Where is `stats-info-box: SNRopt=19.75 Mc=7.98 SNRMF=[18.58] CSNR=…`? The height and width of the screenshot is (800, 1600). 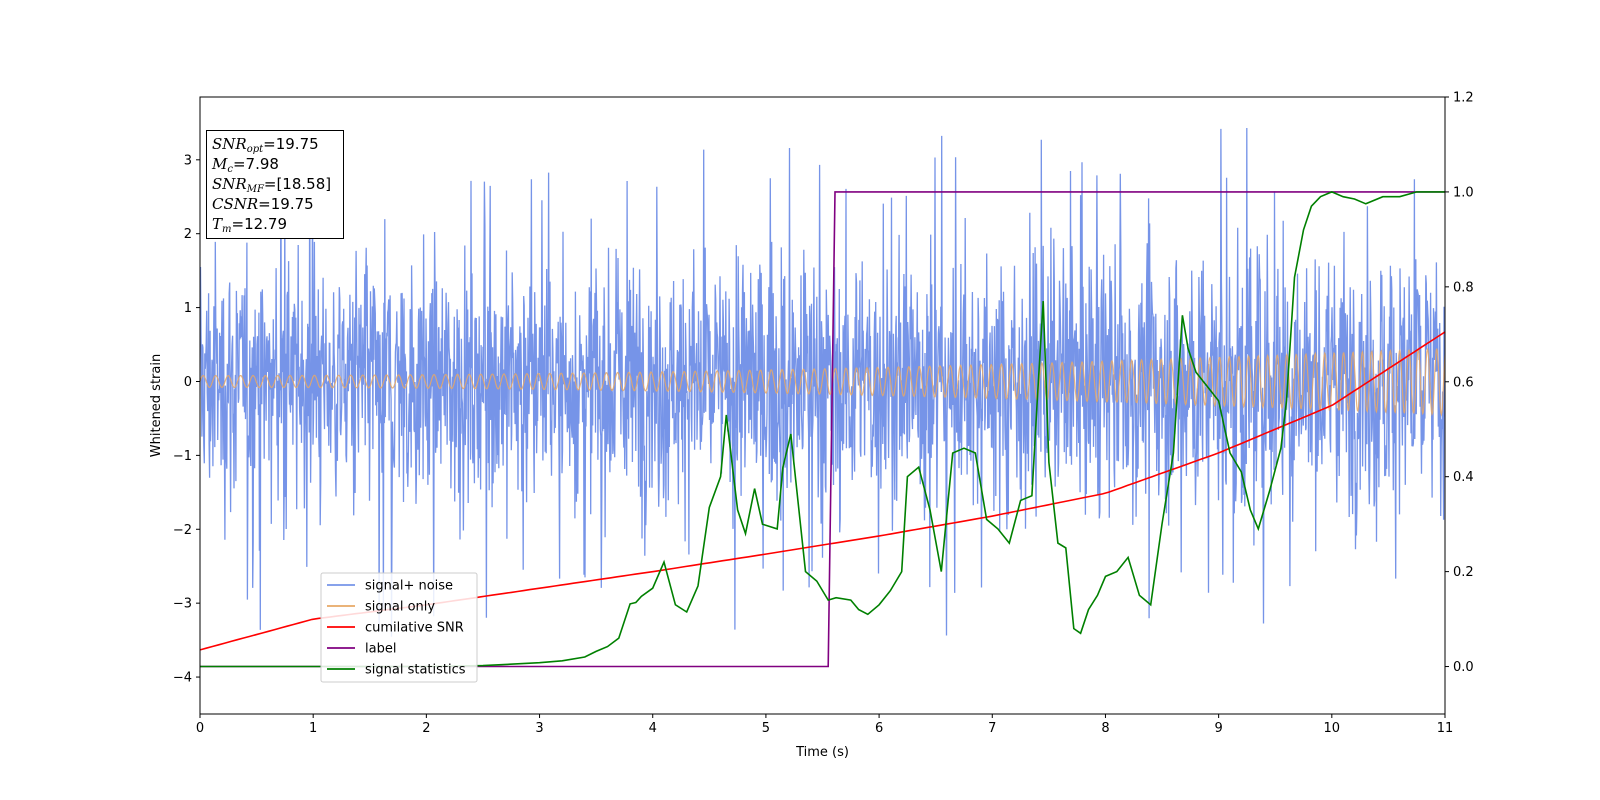 stats-info-box: SNRopt=19.75 Mc=7.98 SNRMF=[18.58] CSNR=… is located at coordinates (275, 184).